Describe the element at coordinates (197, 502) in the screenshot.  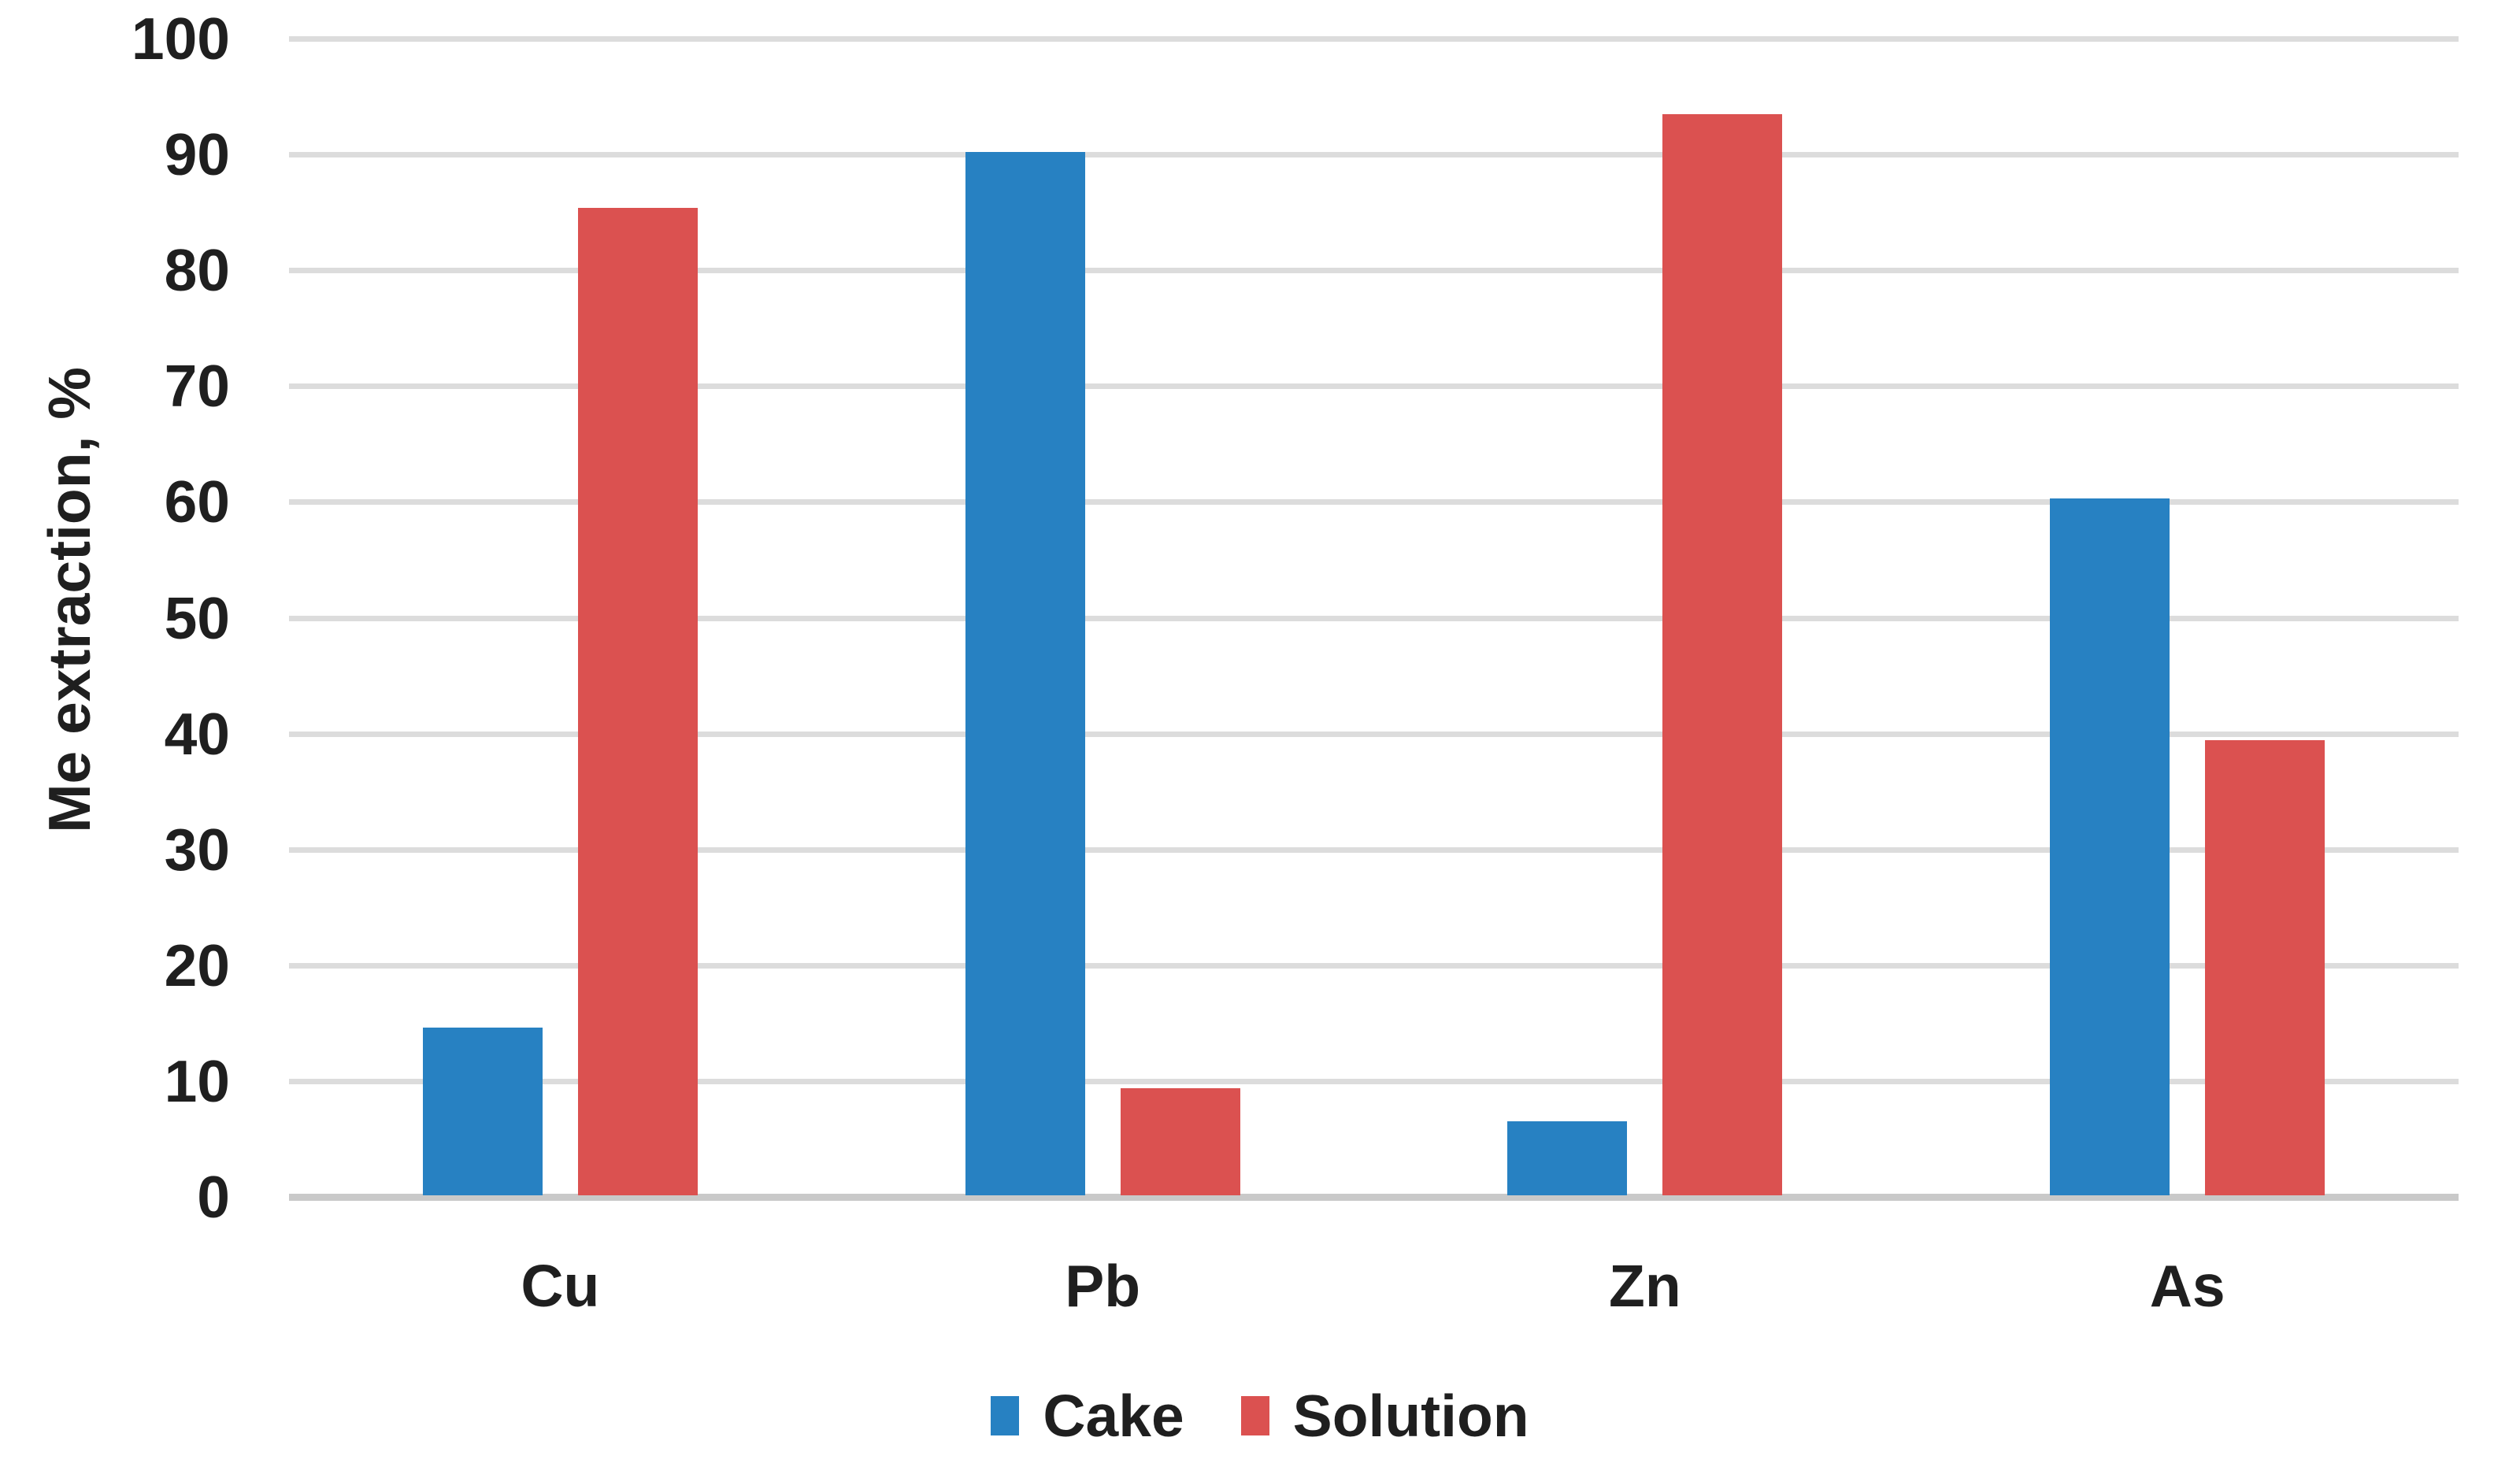
I see `y-tick-label-60: 60` at that location.